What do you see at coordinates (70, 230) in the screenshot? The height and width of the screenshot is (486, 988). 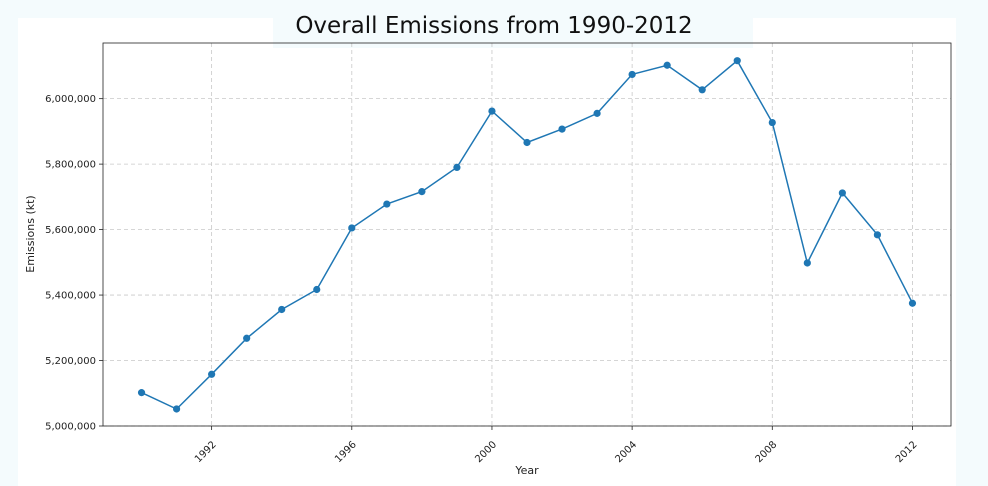 I see `y-tick-label: 5,600,000` at bounding box center [70, 230].